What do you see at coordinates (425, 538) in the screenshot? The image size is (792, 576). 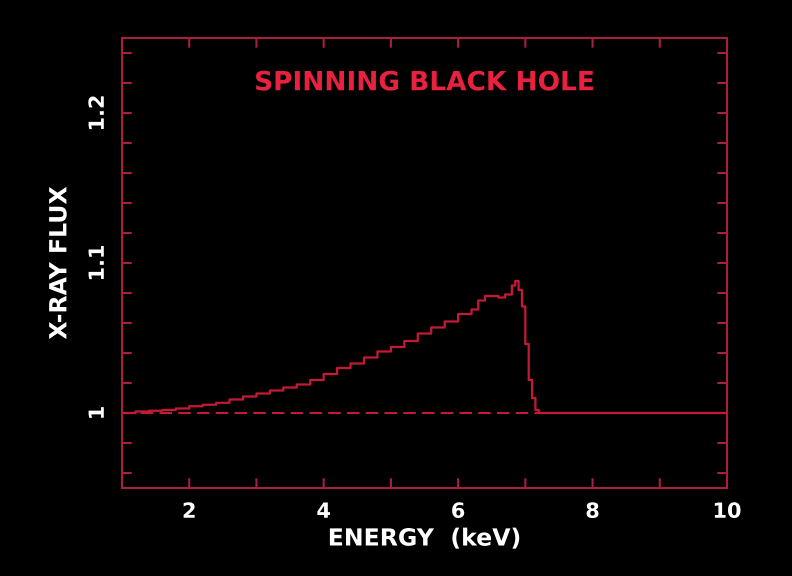 I see `x-axis-title: ENERGY (keV)` at bounding box center [425, 538].